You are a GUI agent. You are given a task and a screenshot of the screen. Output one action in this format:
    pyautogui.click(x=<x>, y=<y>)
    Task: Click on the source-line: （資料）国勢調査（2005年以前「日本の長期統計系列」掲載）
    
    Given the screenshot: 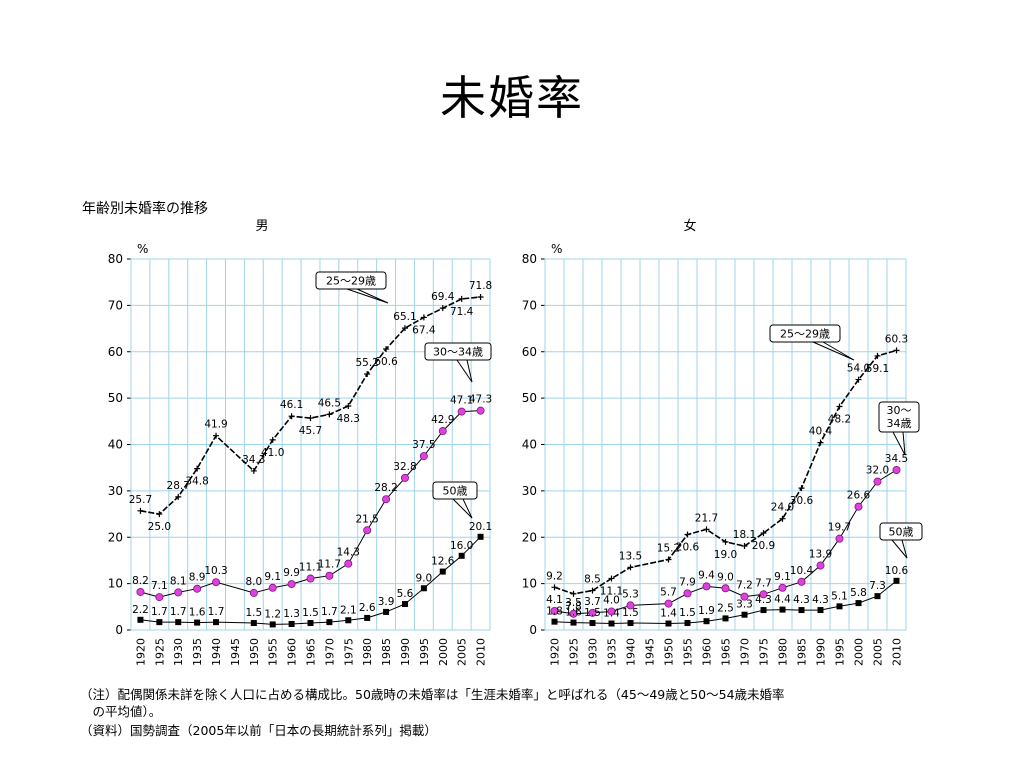 What is the action you would take?
    pyautogui.click(x=258, y=730)
    